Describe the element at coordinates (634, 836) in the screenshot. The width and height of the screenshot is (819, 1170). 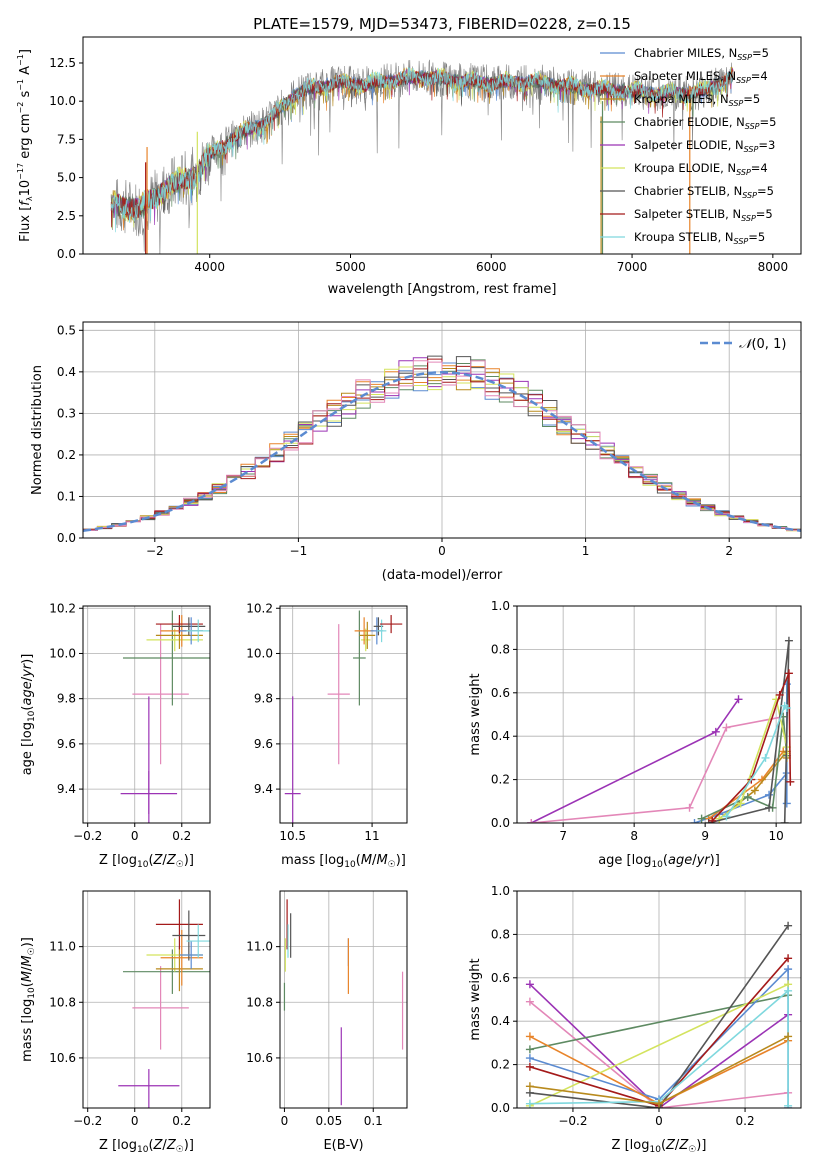
I see `x-tick-label: 8` at that location.